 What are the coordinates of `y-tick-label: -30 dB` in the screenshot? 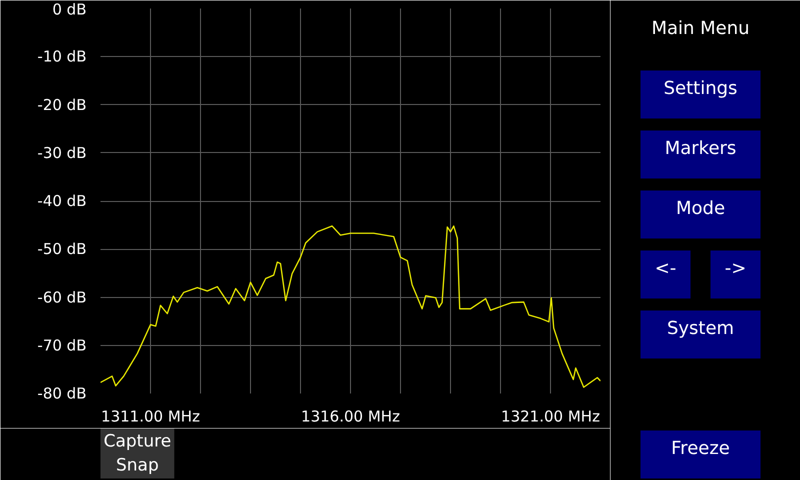 It's located at (62, 153).